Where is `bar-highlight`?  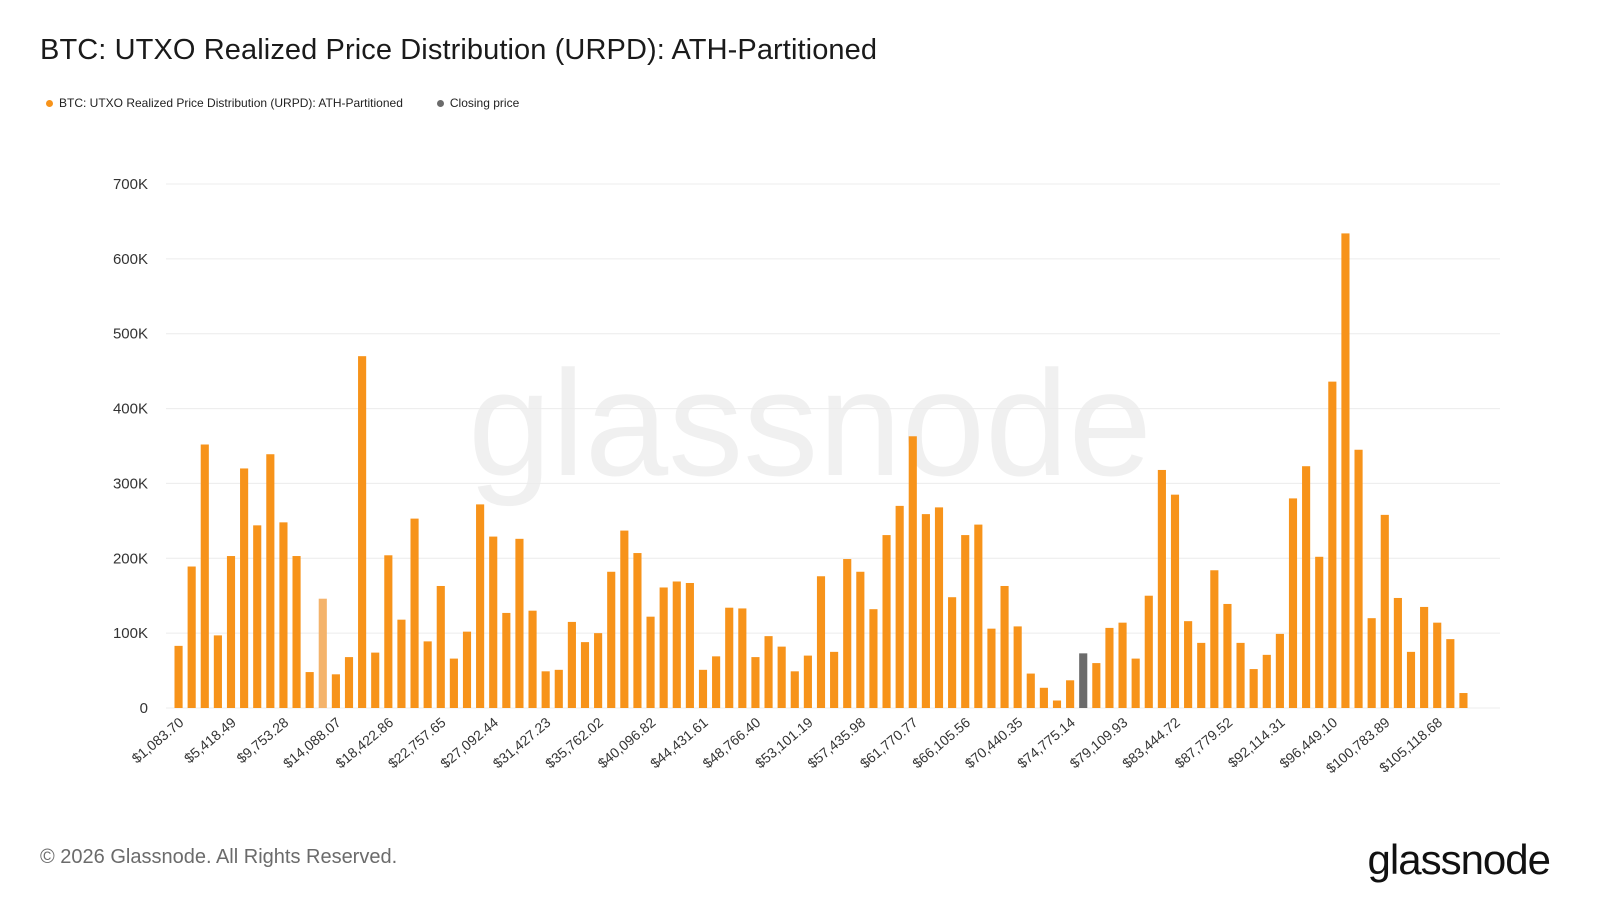
bar-highlight is located at coordinates (322, 653).